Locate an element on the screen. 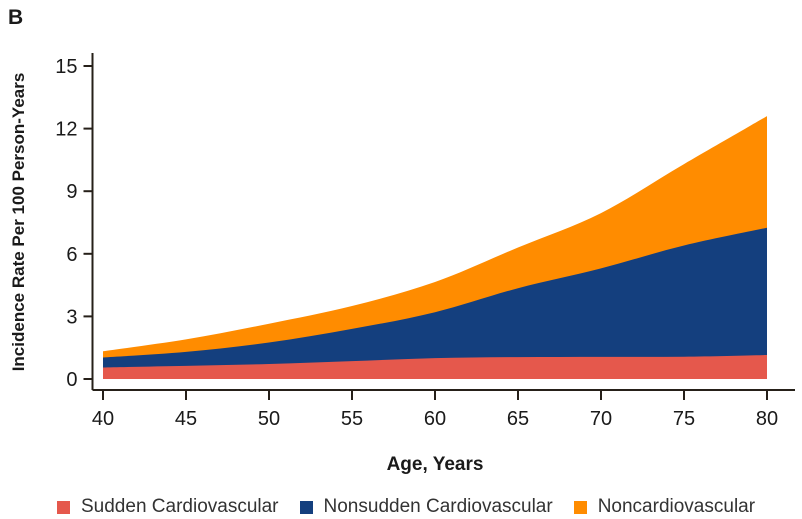 This screenshot has width=802, height=519. area-sudden-cardiovascular is located at coordinates (435, 367).